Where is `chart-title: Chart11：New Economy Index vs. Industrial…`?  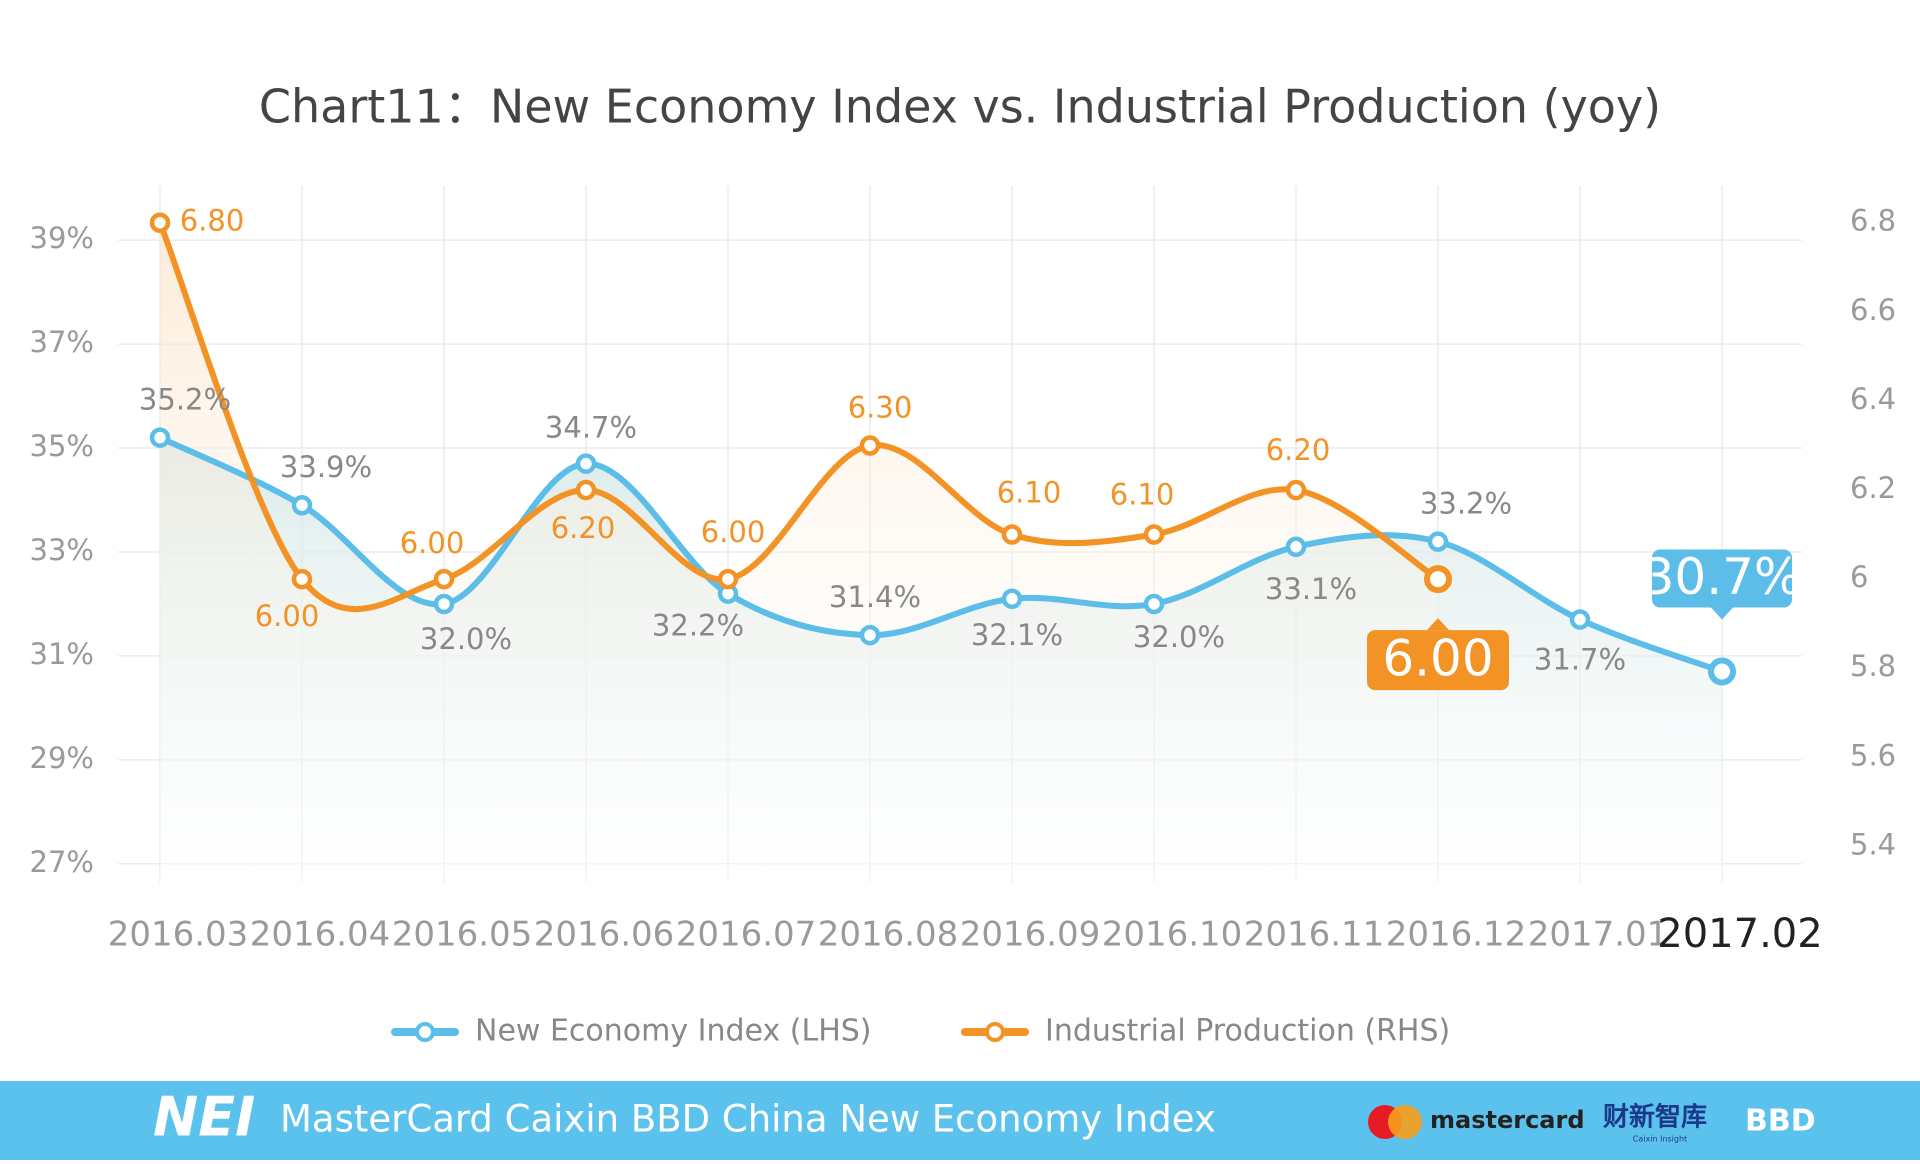 chart-title: Chart11：New Economy Index vs. Industrial… is located at coordinates (960, 107).